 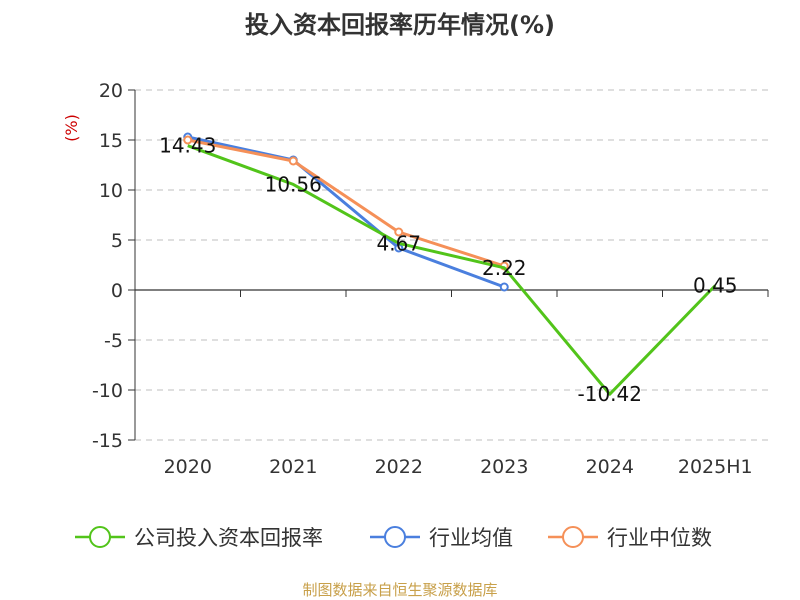 What do you see at coordinates (610, 394) in the screenshot?
I see `data-label: -10.42` at bounding box center [610, 394].